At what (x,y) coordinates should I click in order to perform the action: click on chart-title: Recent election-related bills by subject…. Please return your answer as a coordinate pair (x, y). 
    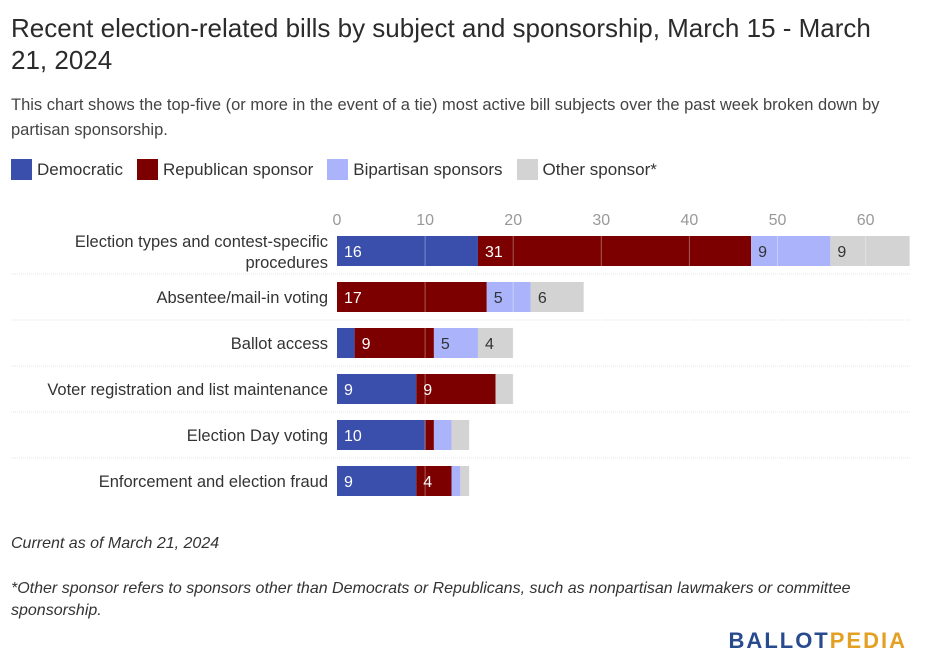
    Looking at the image, I should click on (441, 44).